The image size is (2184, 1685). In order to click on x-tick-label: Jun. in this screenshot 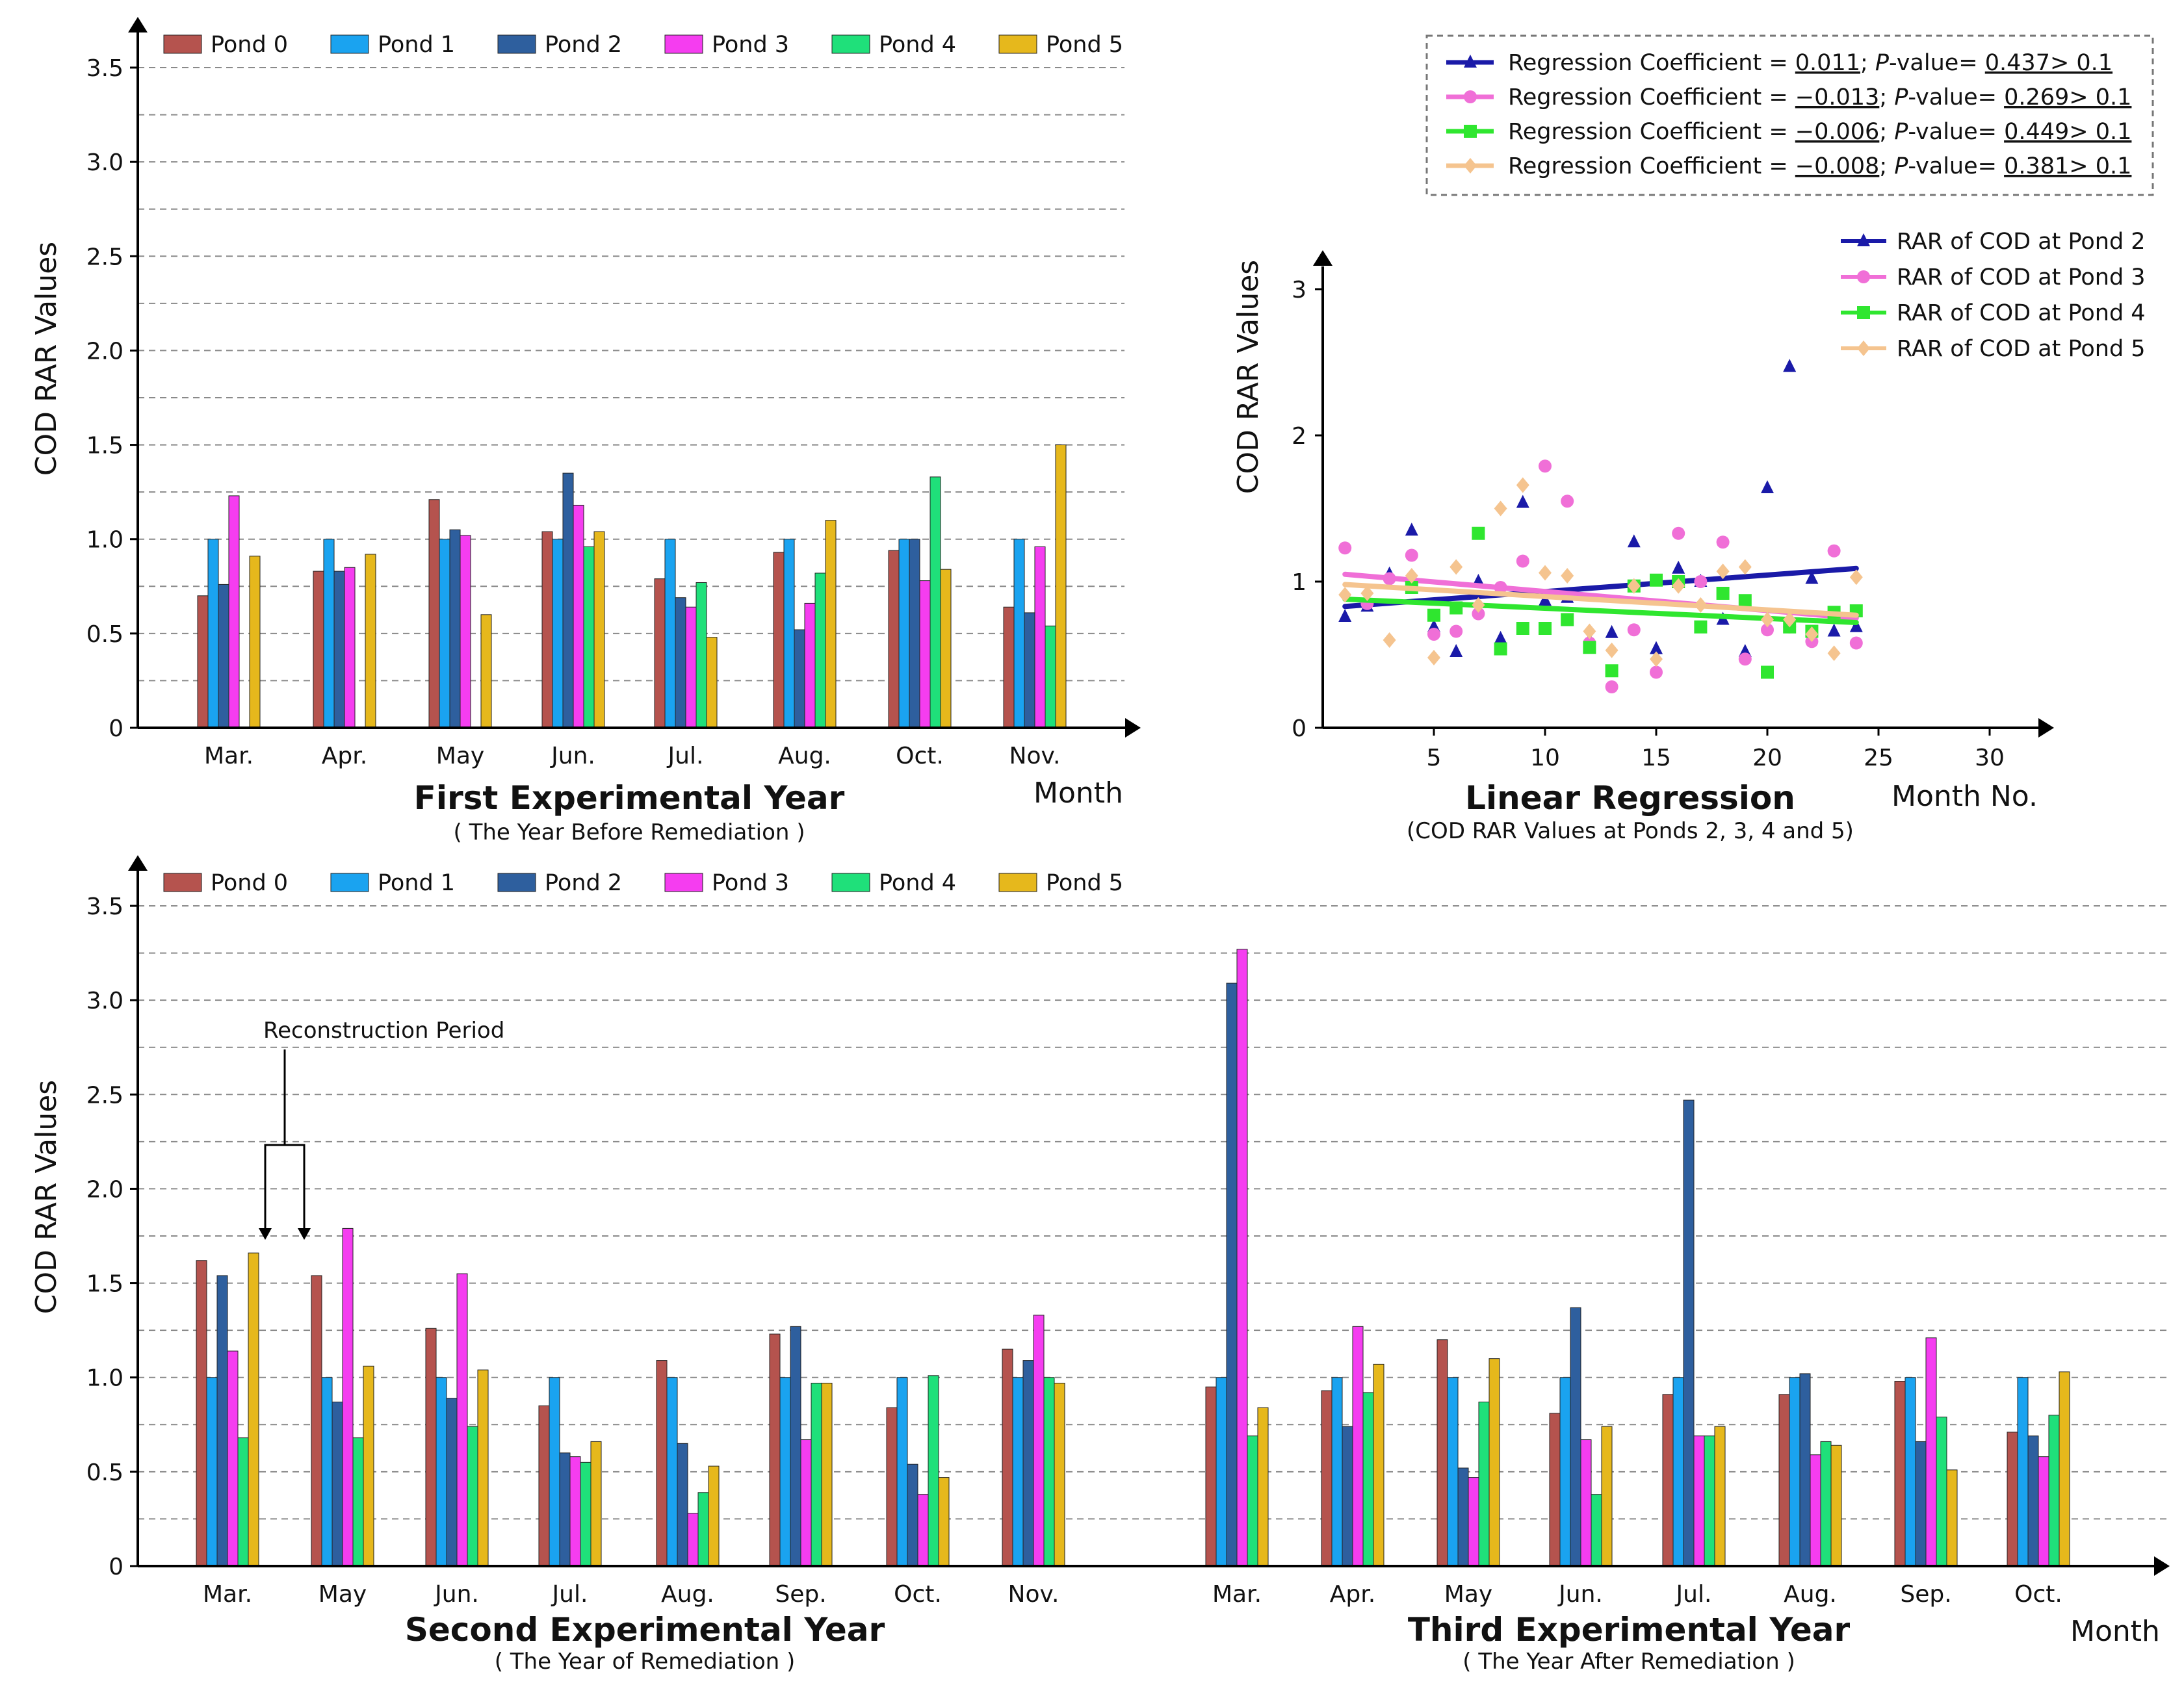, I will do `click(457, 1594)`.